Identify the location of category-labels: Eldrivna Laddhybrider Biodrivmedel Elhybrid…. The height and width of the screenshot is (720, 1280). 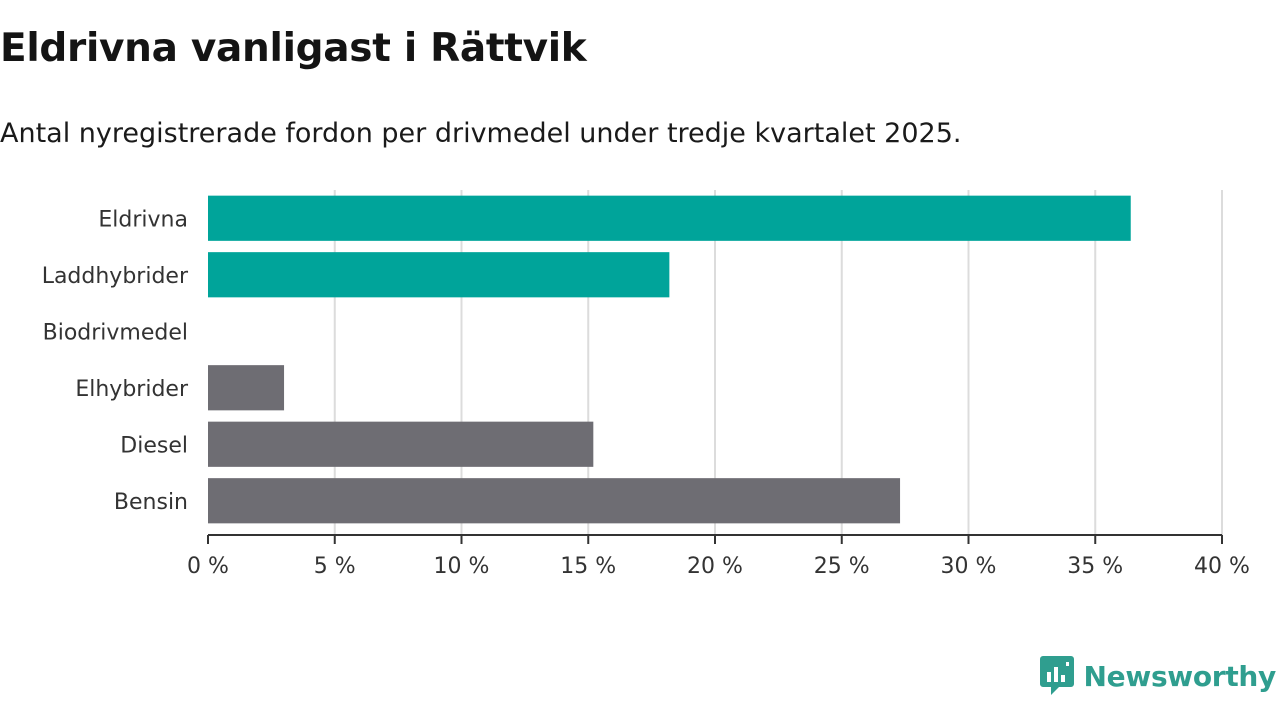
(115, 361).